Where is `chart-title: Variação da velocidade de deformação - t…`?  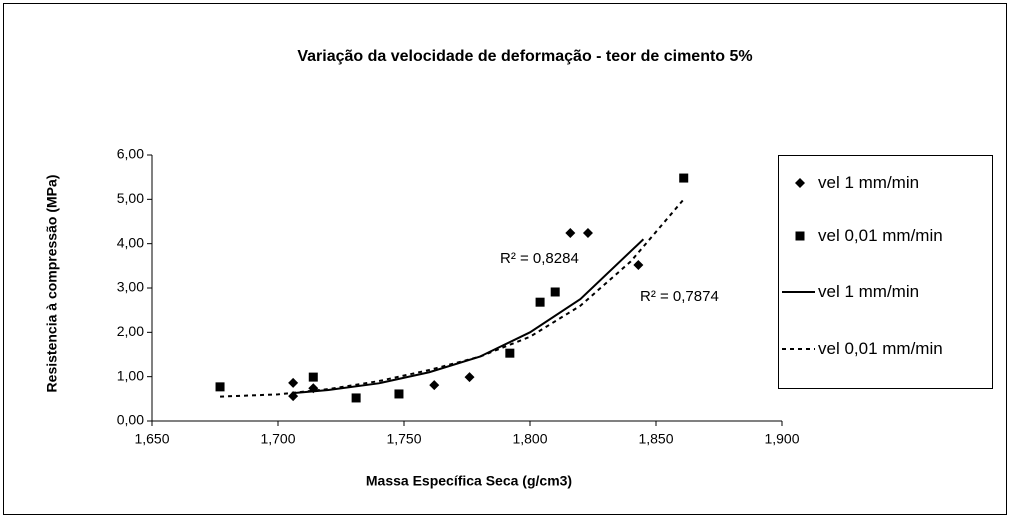 chart-title: Variação da velocidade de deformação - t… is located at coordinates (524, 56).